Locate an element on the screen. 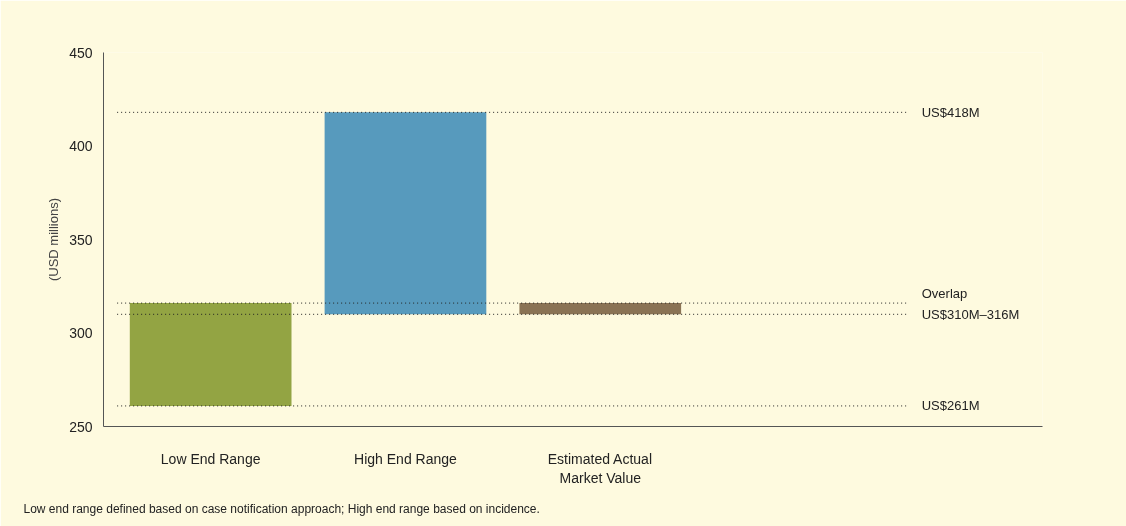 This screenshot has width=1126, height=526. x-tick-label: High End Range is located at coordinates (406, 458).